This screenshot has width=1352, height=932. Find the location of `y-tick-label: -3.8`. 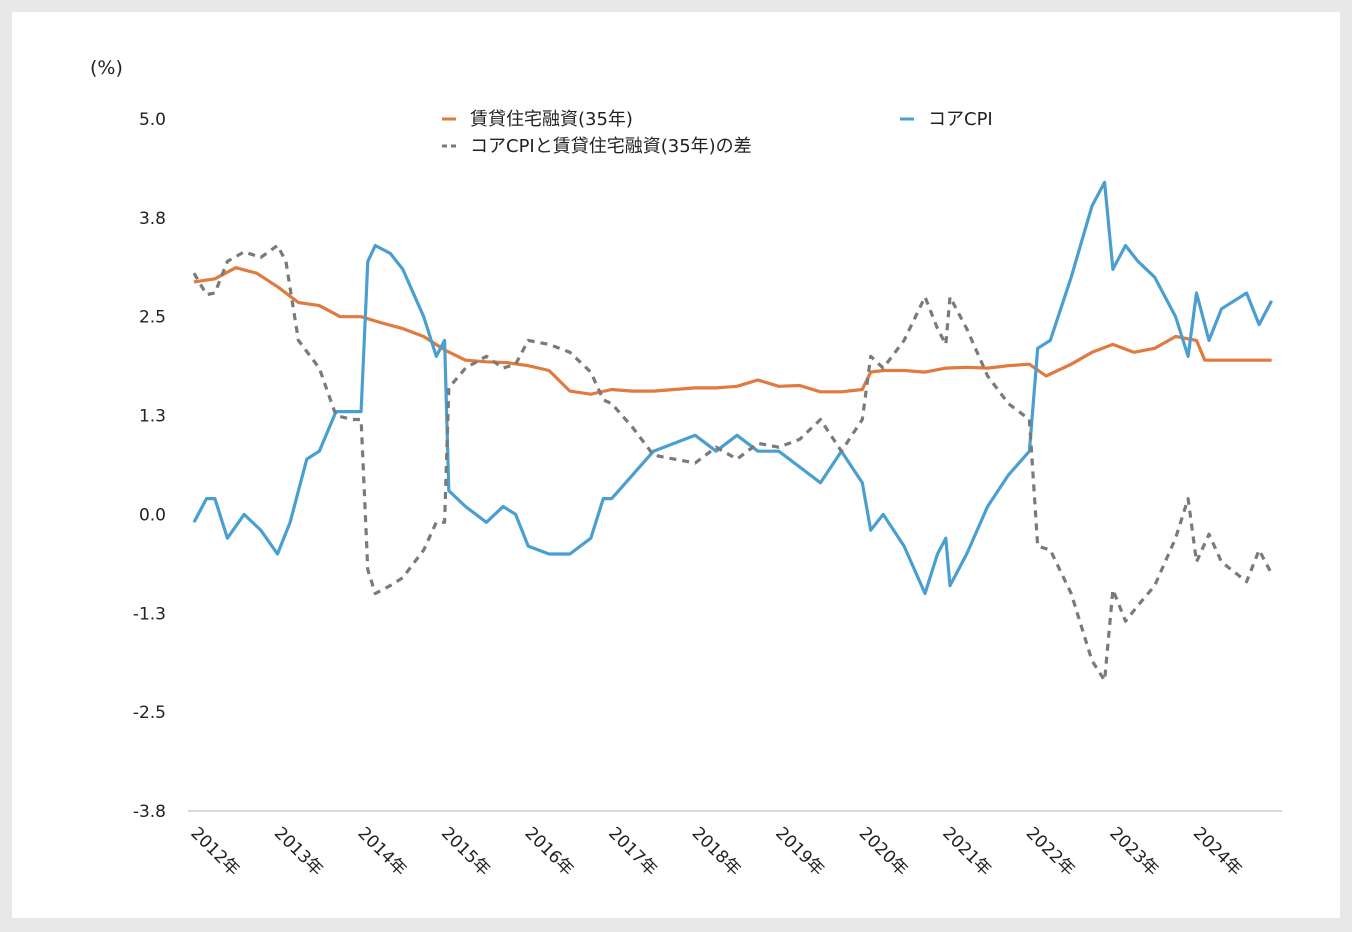

y-tick-label: -3.8 is located at coordinates (149, 812).